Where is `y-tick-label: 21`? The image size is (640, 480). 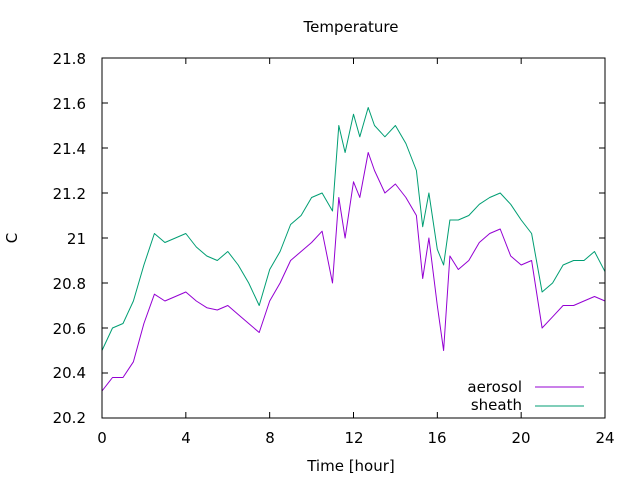 y-tick-label: 21 is located at coordinates (76, 239).